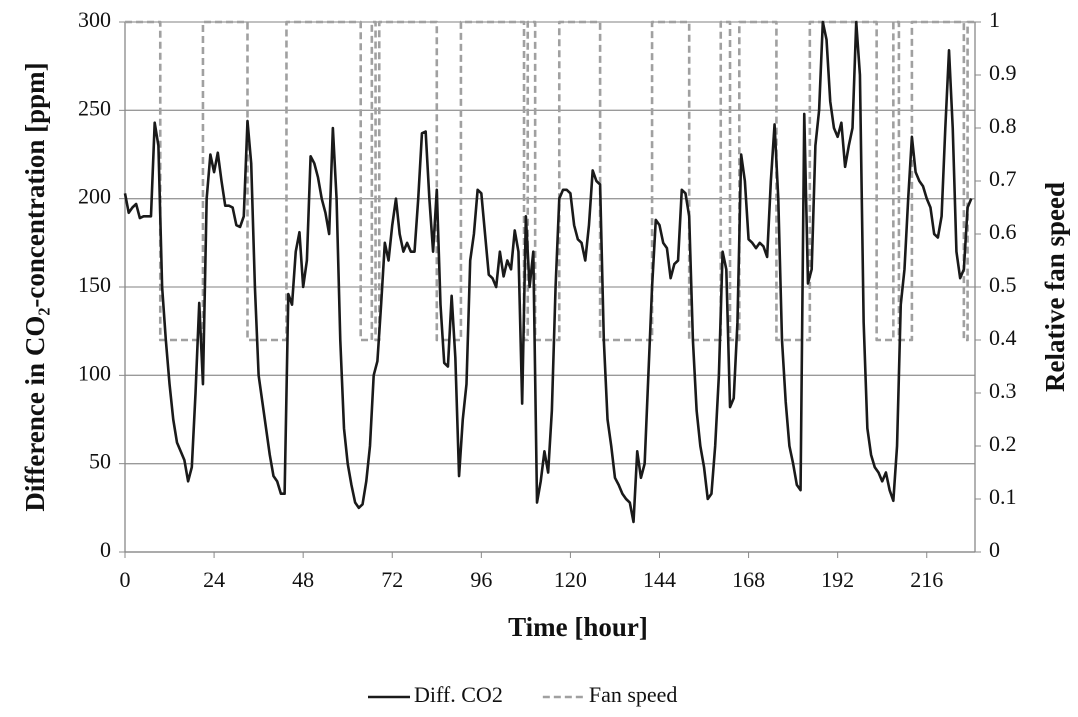 The width and height of the screenshot is (1078, 717). Describe the element at coordinates (1003, 284) in the screenshot. I see `y2-tick-label: 0.5` at that location.